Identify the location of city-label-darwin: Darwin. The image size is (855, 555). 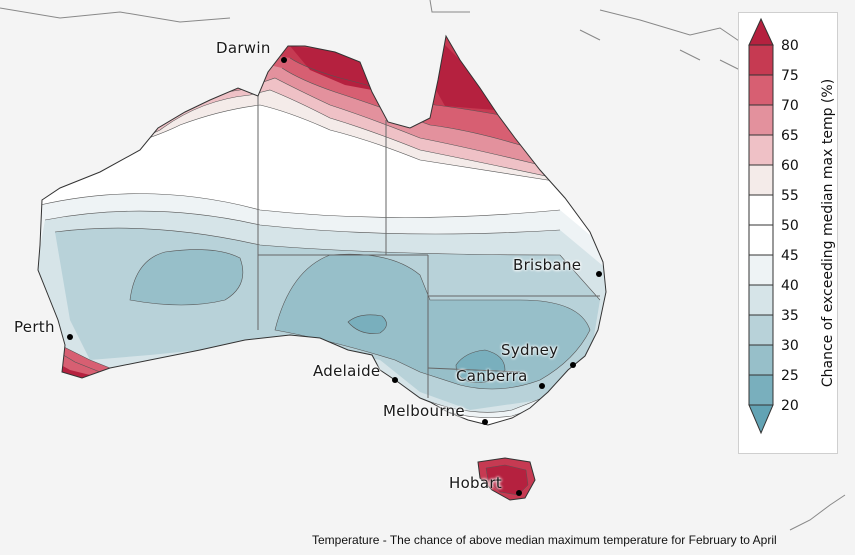
(243, 48).